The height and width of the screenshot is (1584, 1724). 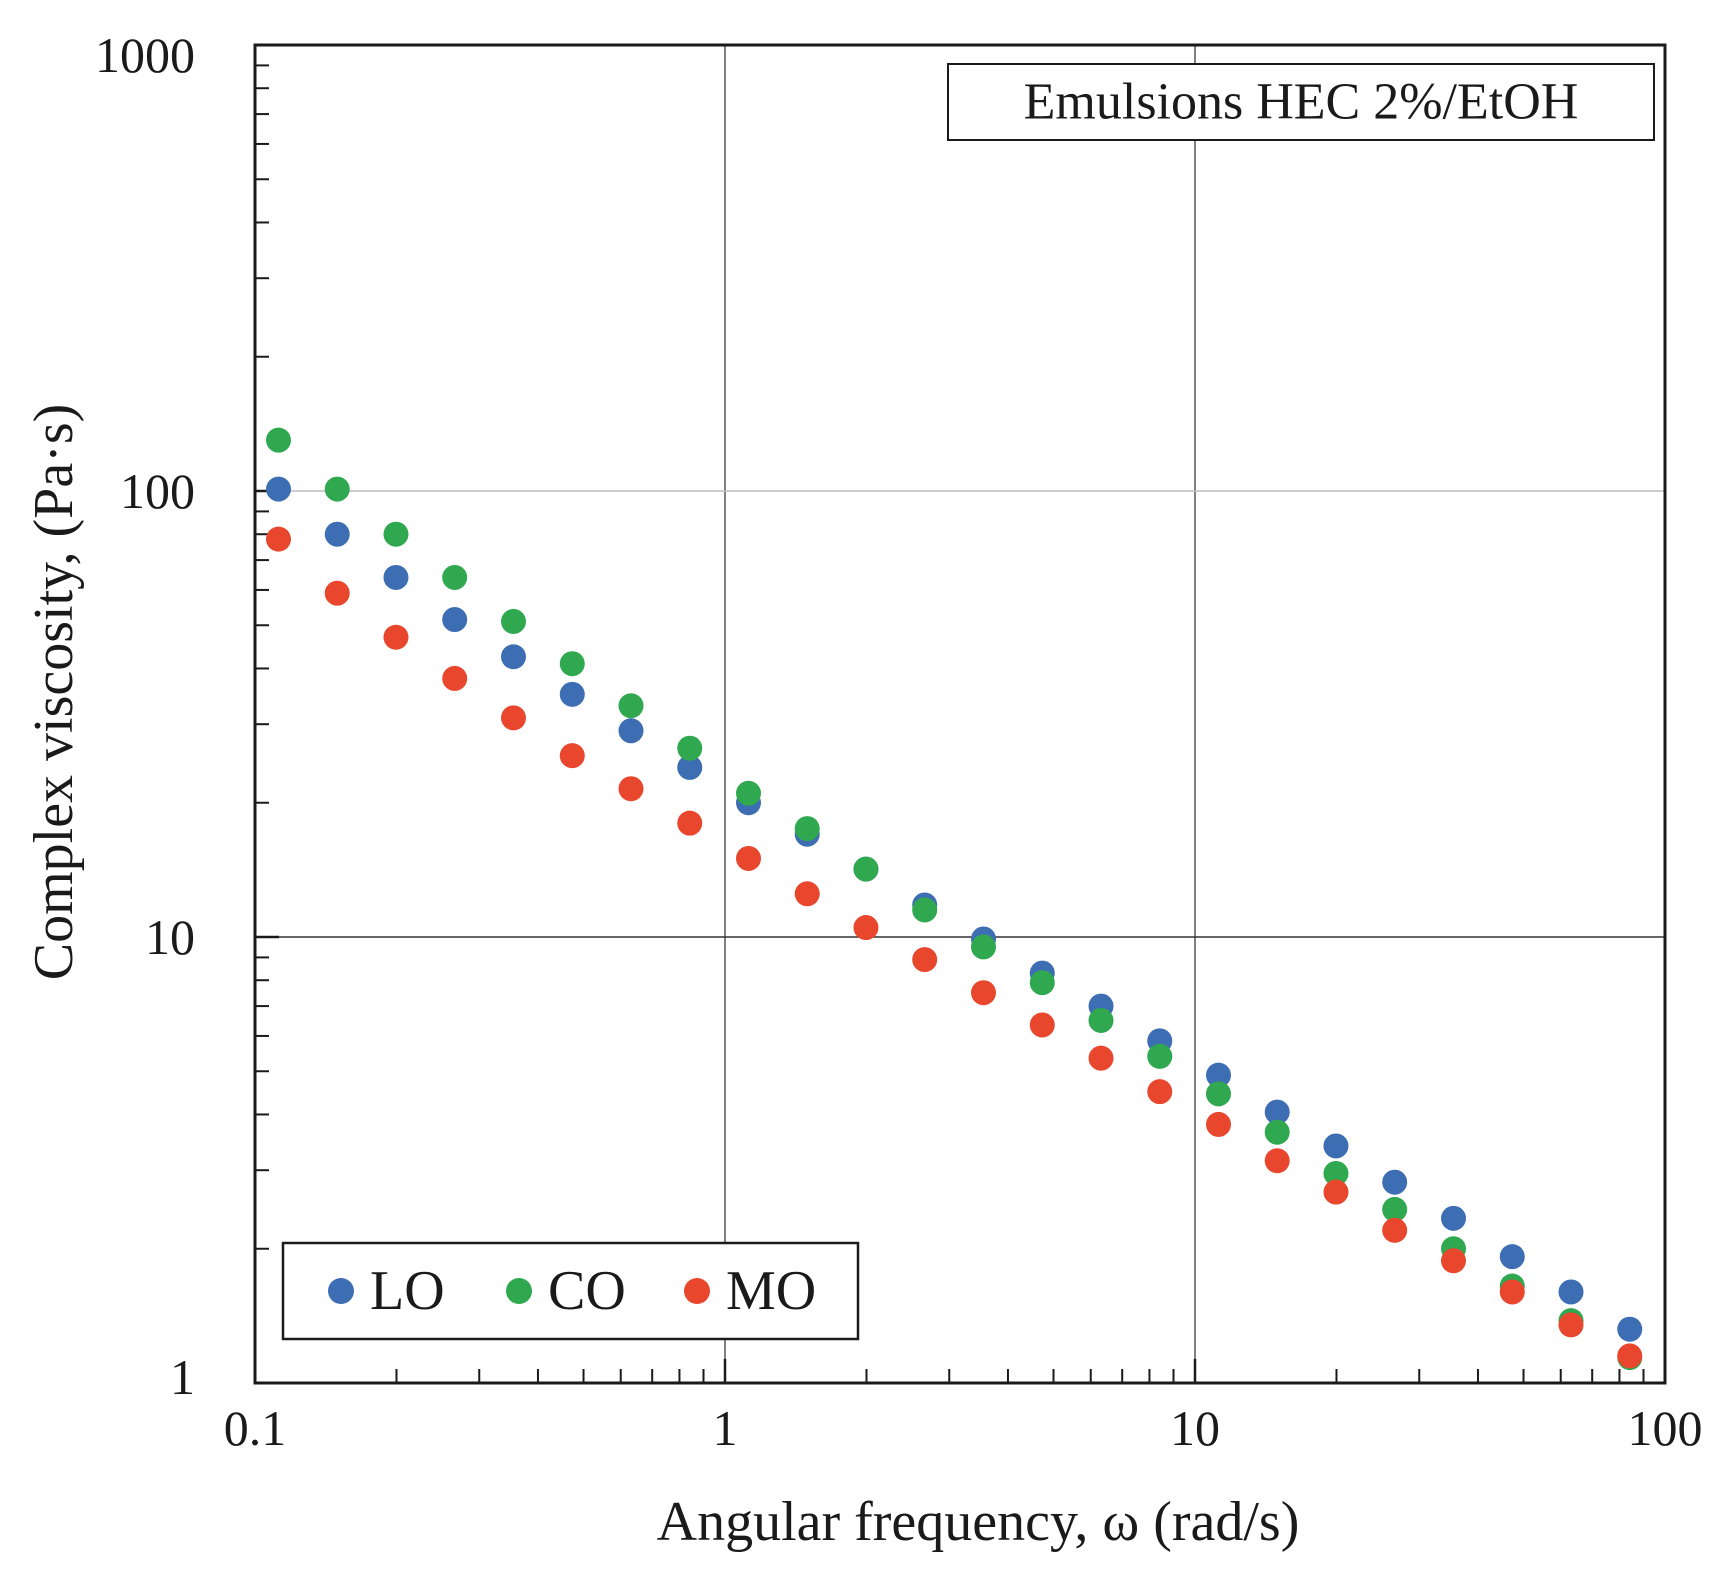 I want to click on x-tick-label: 10, so click(x=1195, y=1428).